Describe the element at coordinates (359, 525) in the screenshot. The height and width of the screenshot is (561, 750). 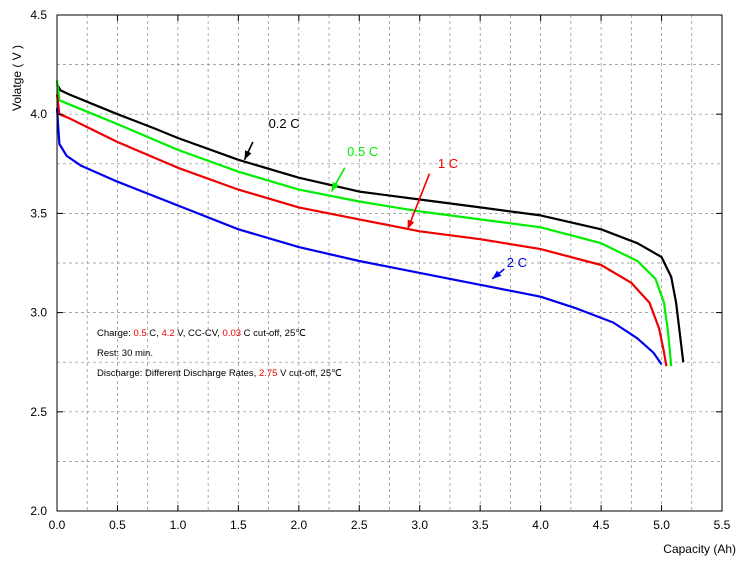
I see `x-tick-label: 2.5` at that location.